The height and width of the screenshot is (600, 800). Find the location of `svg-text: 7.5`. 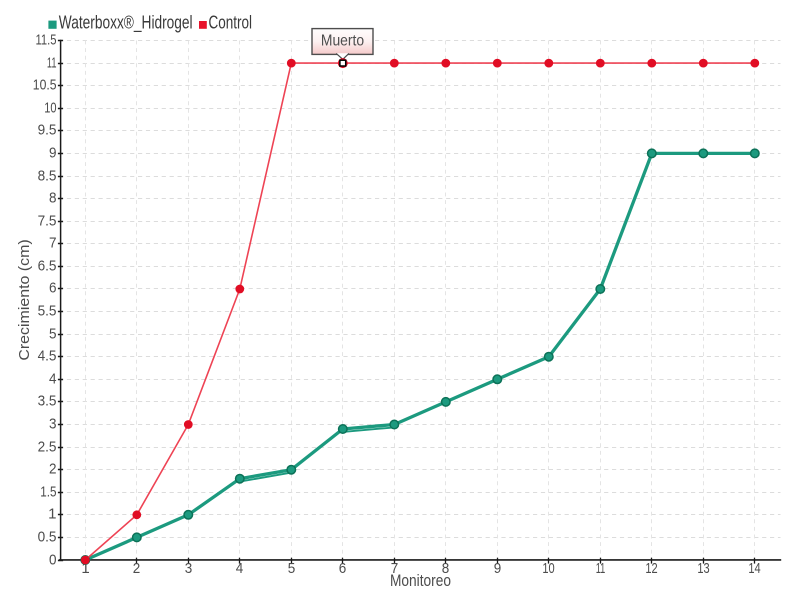

svg-text: 7.5 is located at coordinates (47, 221).